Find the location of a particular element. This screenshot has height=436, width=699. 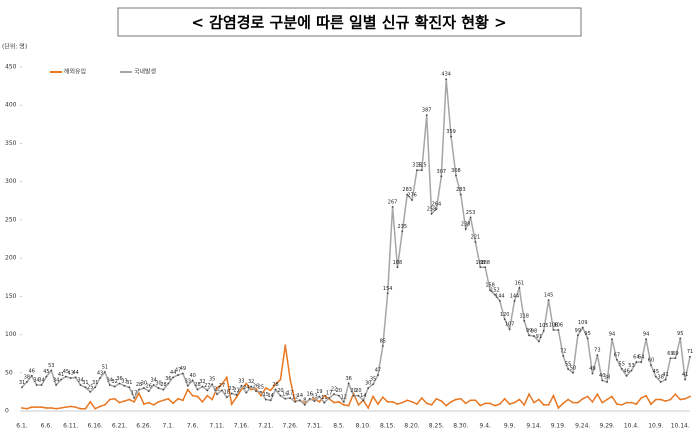

data-label: 22 is located at coordinates (217, 390).